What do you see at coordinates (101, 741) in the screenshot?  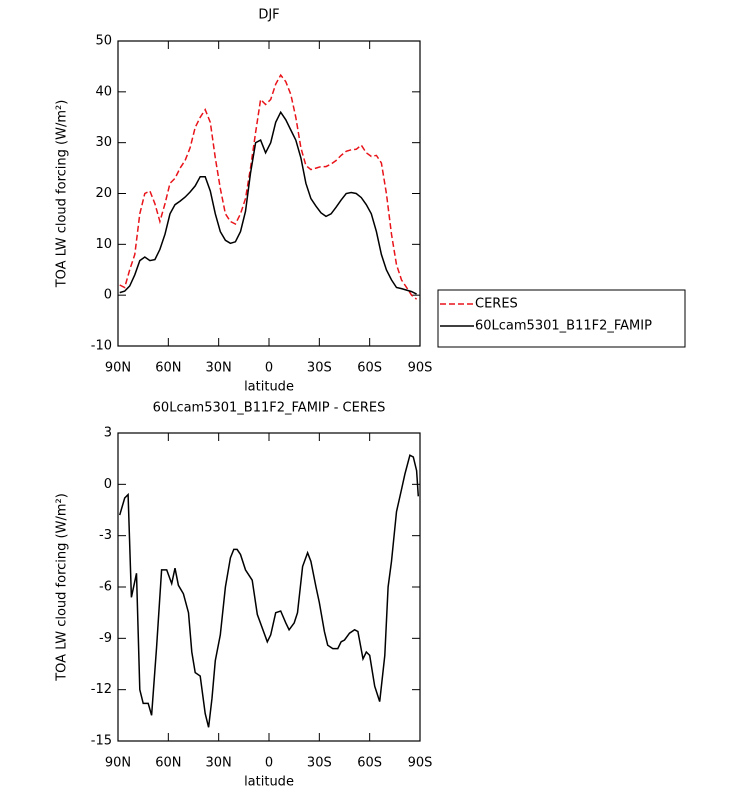 I see `y-tick-label: -15` at bounding box center [101, 741].